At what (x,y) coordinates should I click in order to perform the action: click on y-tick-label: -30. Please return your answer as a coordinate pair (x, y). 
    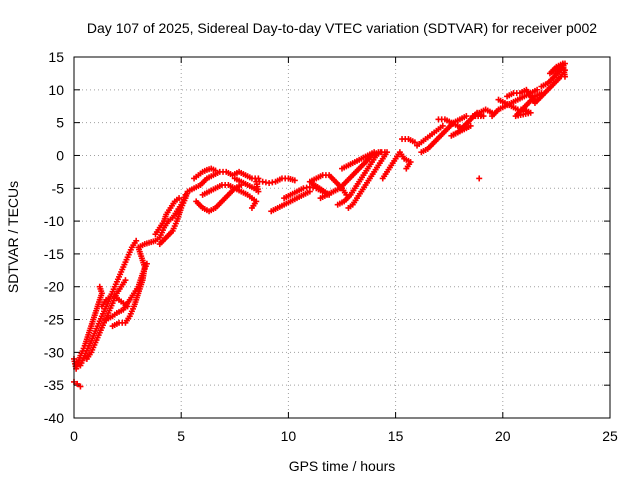
    Looking at the image, I should click on (54, 352).